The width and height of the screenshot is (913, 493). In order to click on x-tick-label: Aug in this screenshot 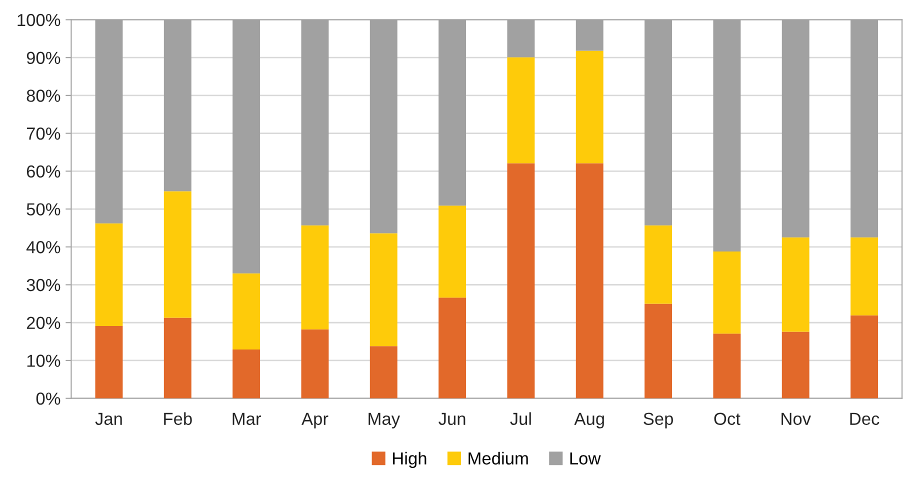, I will do `click(589, 420)`.